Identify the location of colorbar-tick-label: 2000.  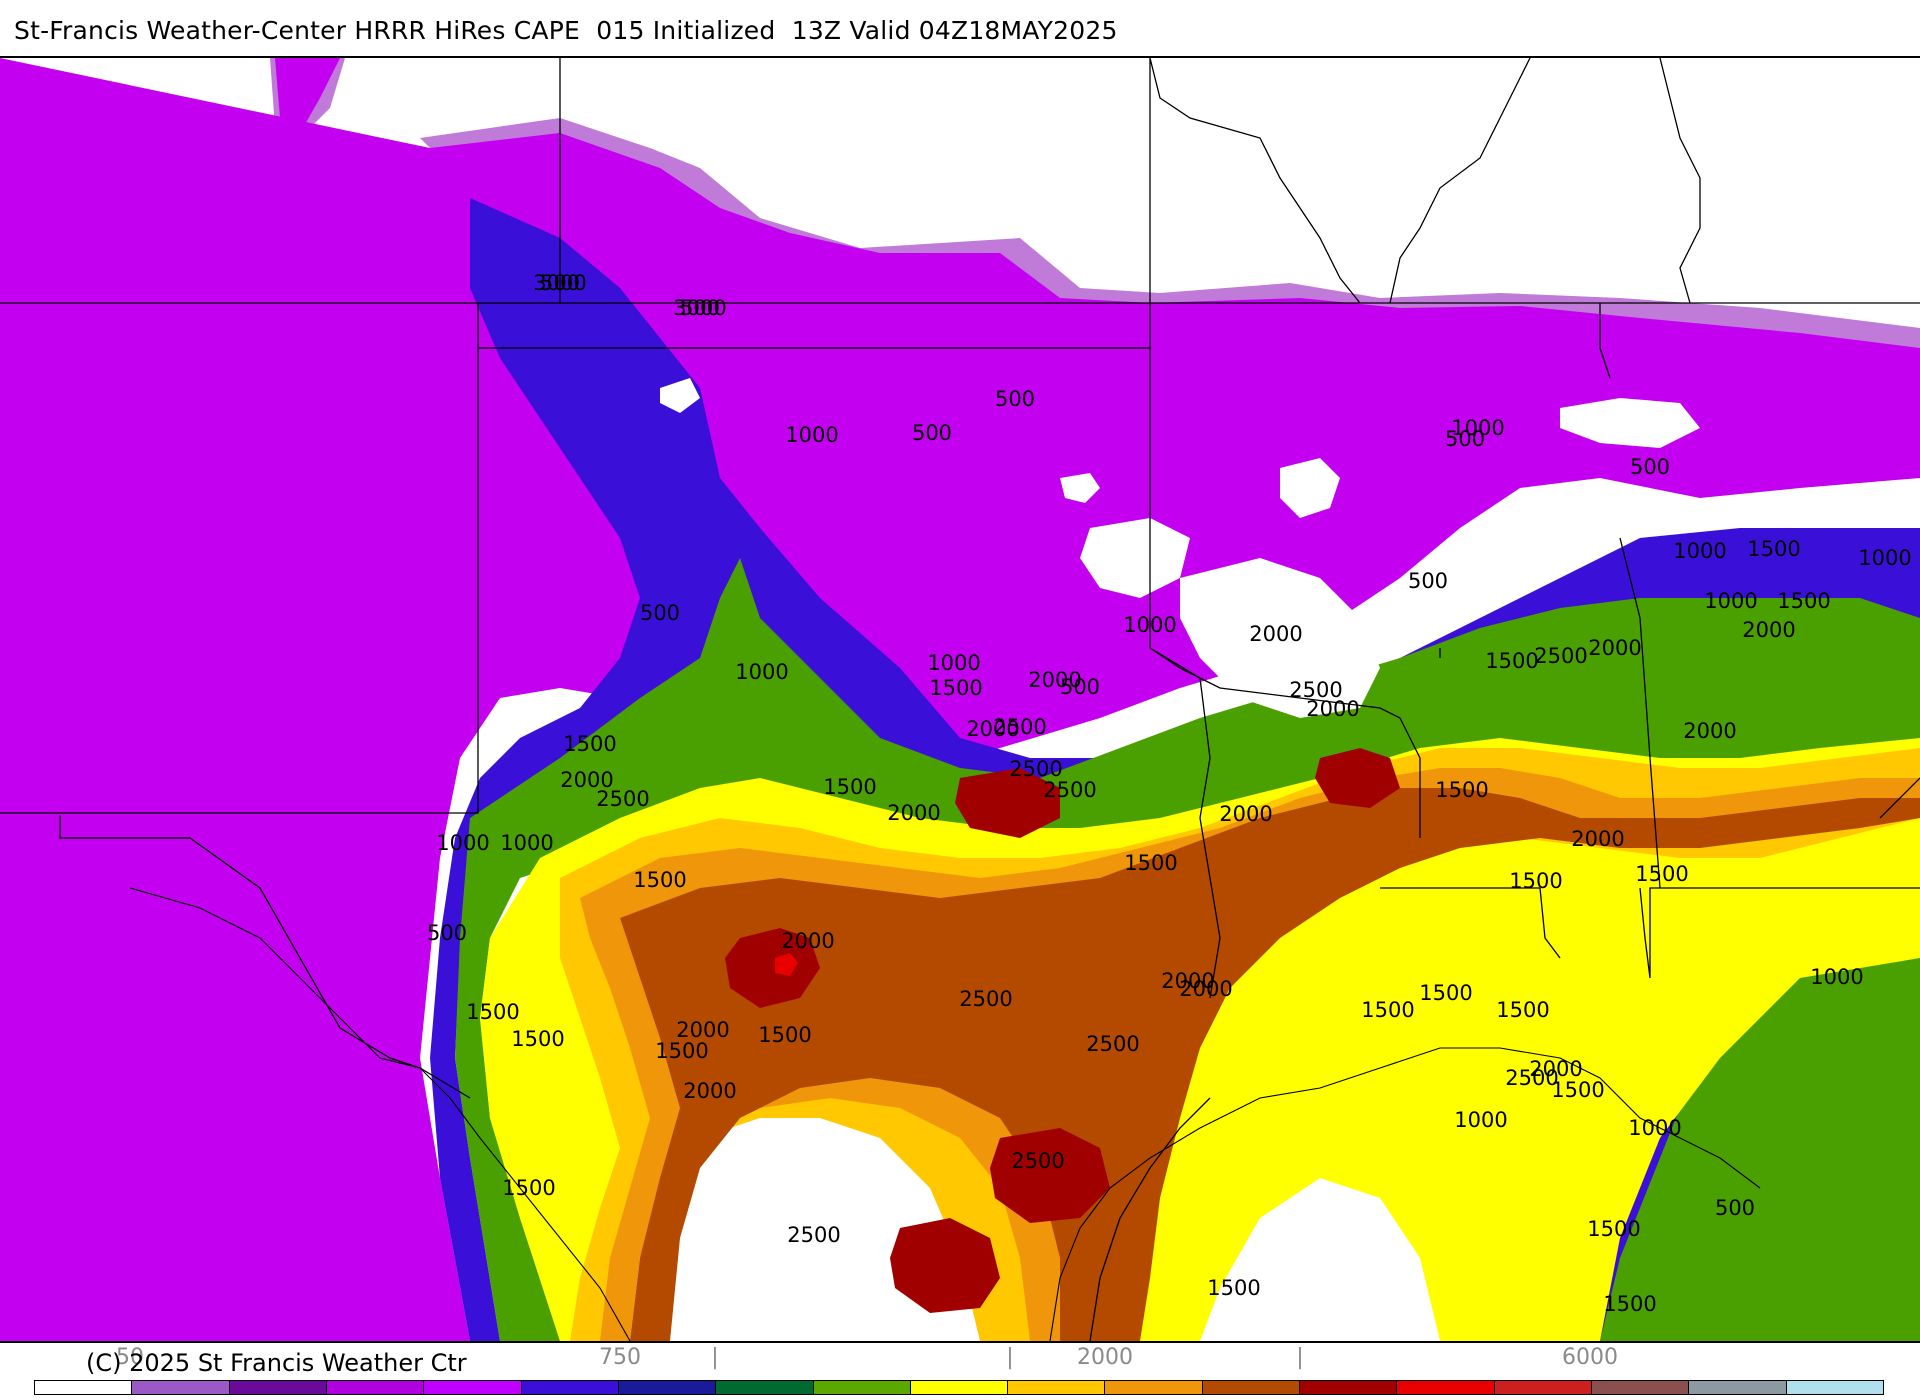
(1105, 1357).